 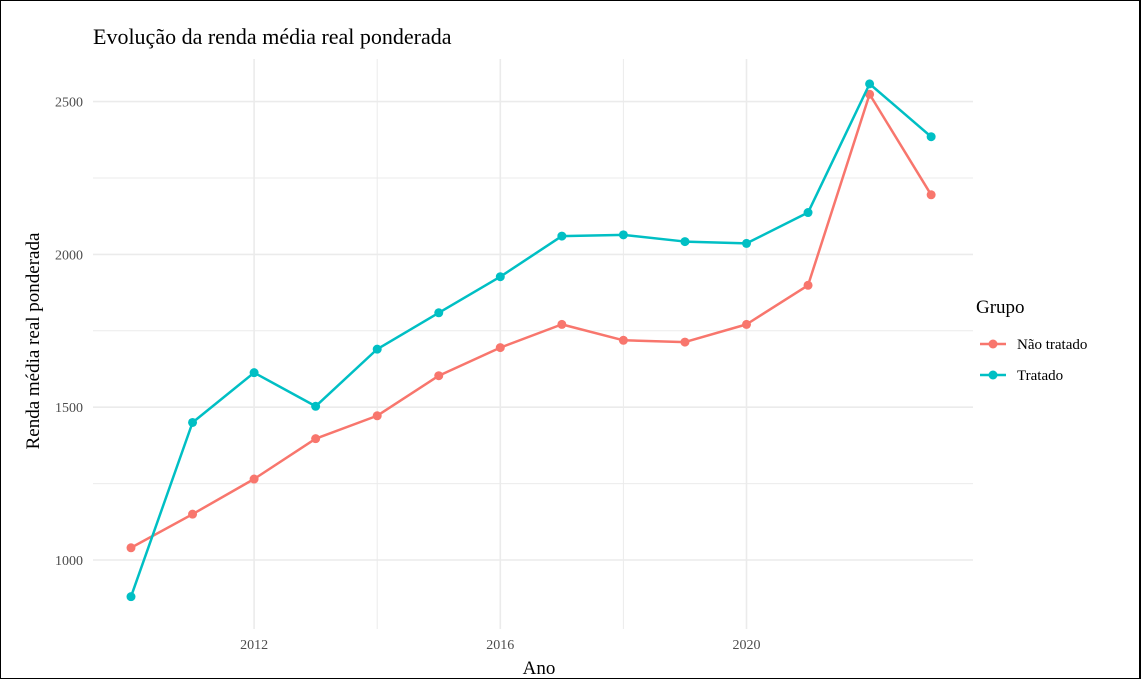 I want to click on legend-item-nao-tratado: Não tratado, so click(x=1033, y=345).